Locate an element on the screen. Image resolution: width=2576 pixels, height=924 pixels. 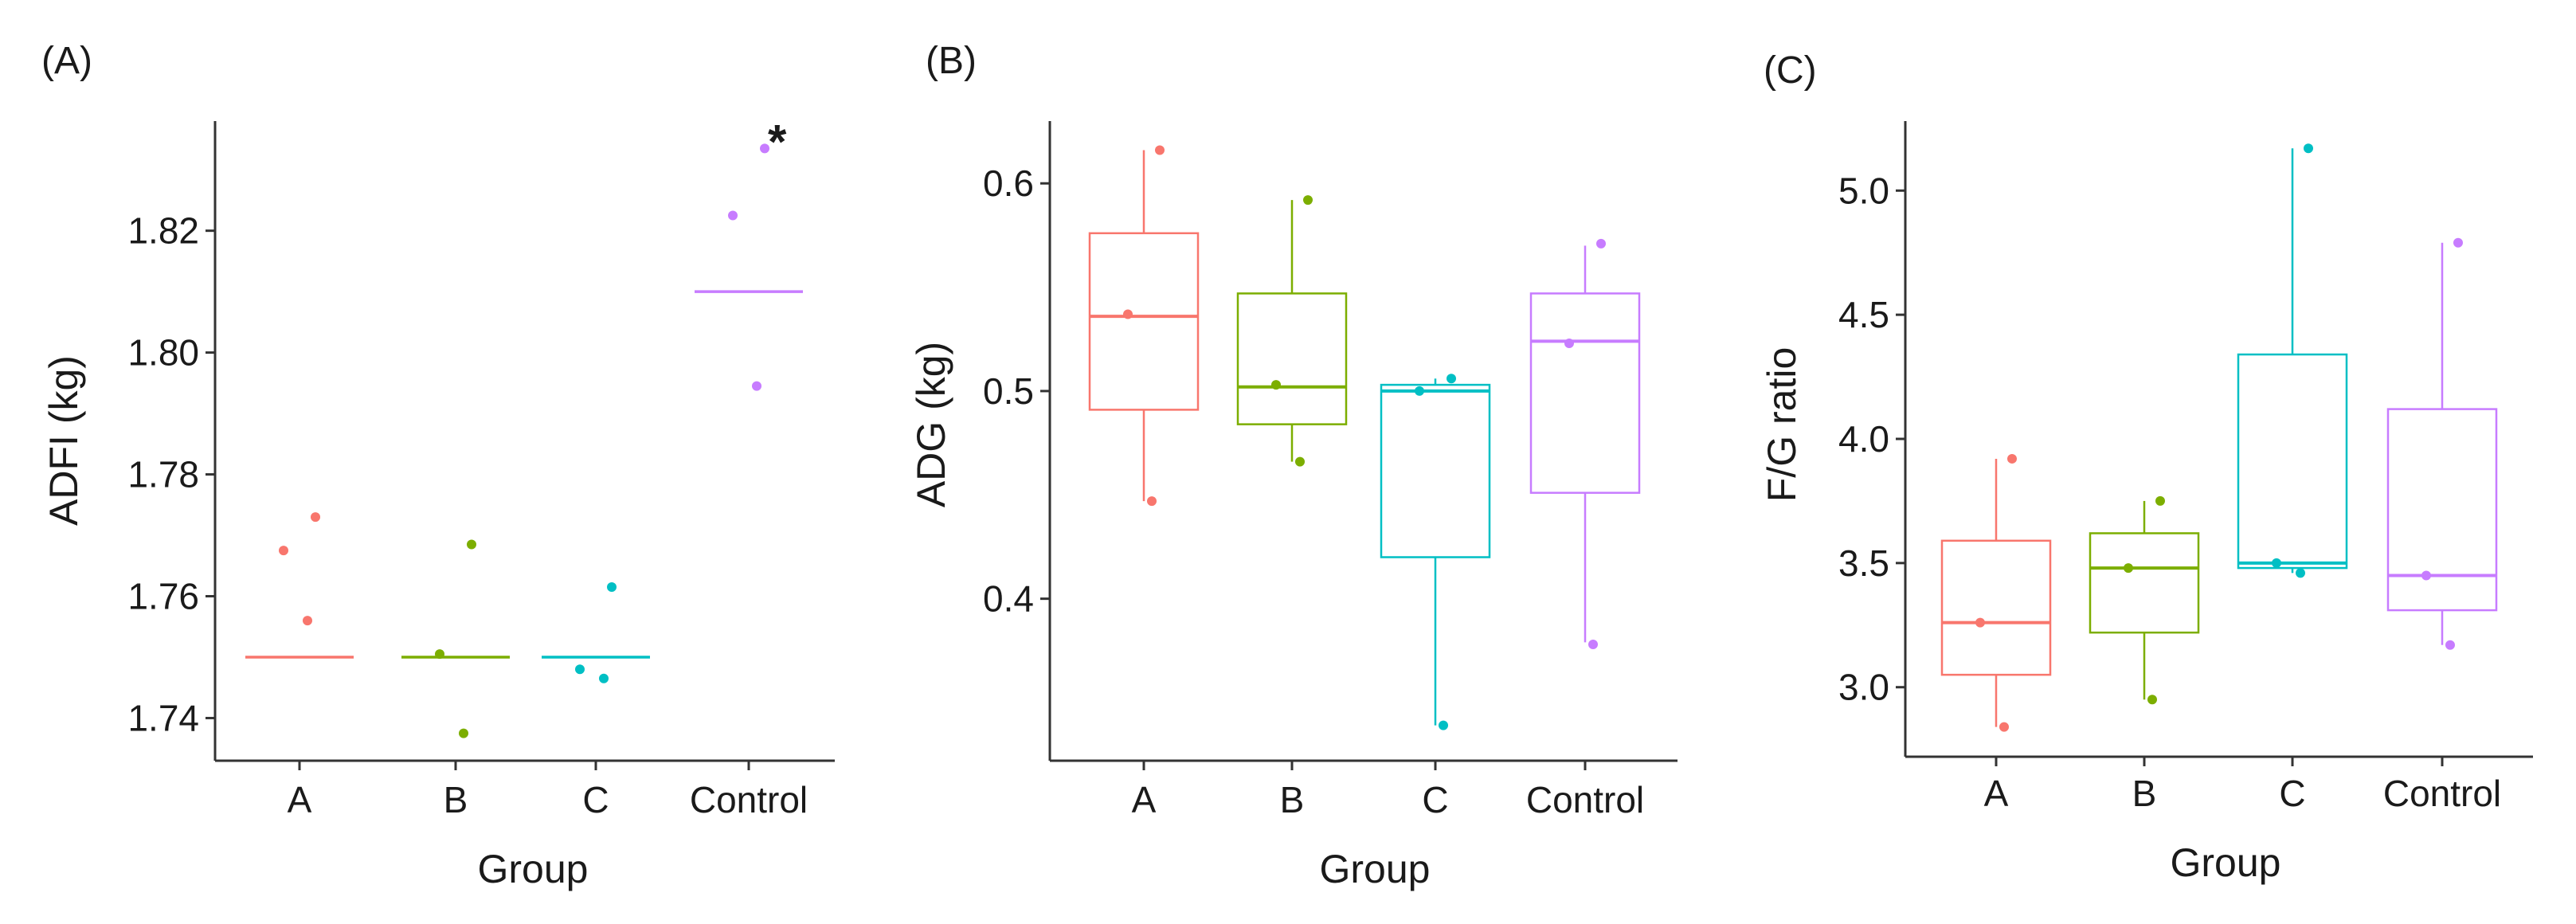
y-tick-label: 3.5 is located at coordinates (1863, 563).